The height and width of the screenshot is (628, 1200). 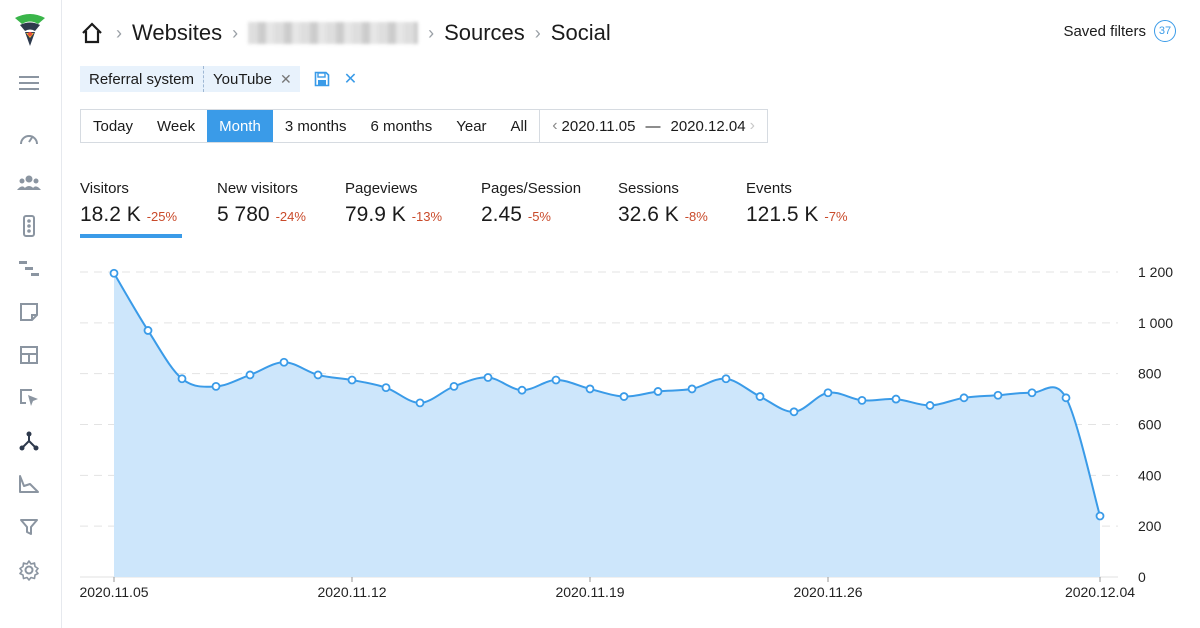 I want to click on period-3-months-button: 3 months, so click(x=315, y=126).